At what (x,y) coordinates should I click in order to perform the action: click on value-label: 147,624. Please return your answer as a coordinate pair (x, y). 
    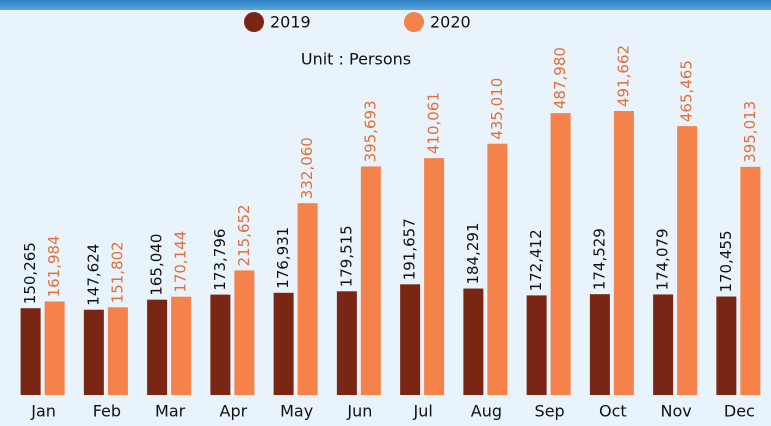
    Looking at the image, I should click on (93, 275).